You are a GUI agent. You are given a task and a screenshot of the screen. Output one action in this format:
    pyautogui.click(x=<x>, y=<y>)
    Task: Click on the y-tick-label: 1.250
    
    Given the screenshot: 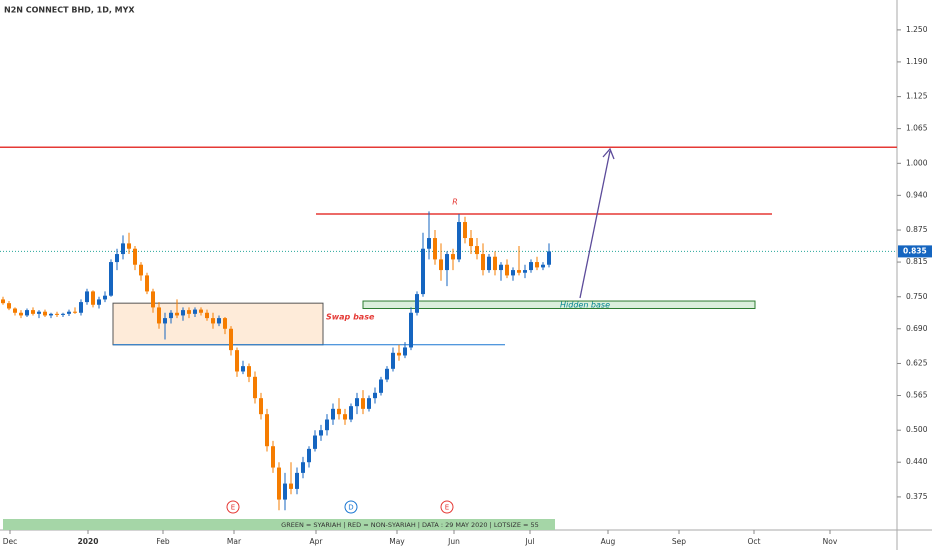 What is the action you would take?
    pyautogui.click(x=917, y=29)
    